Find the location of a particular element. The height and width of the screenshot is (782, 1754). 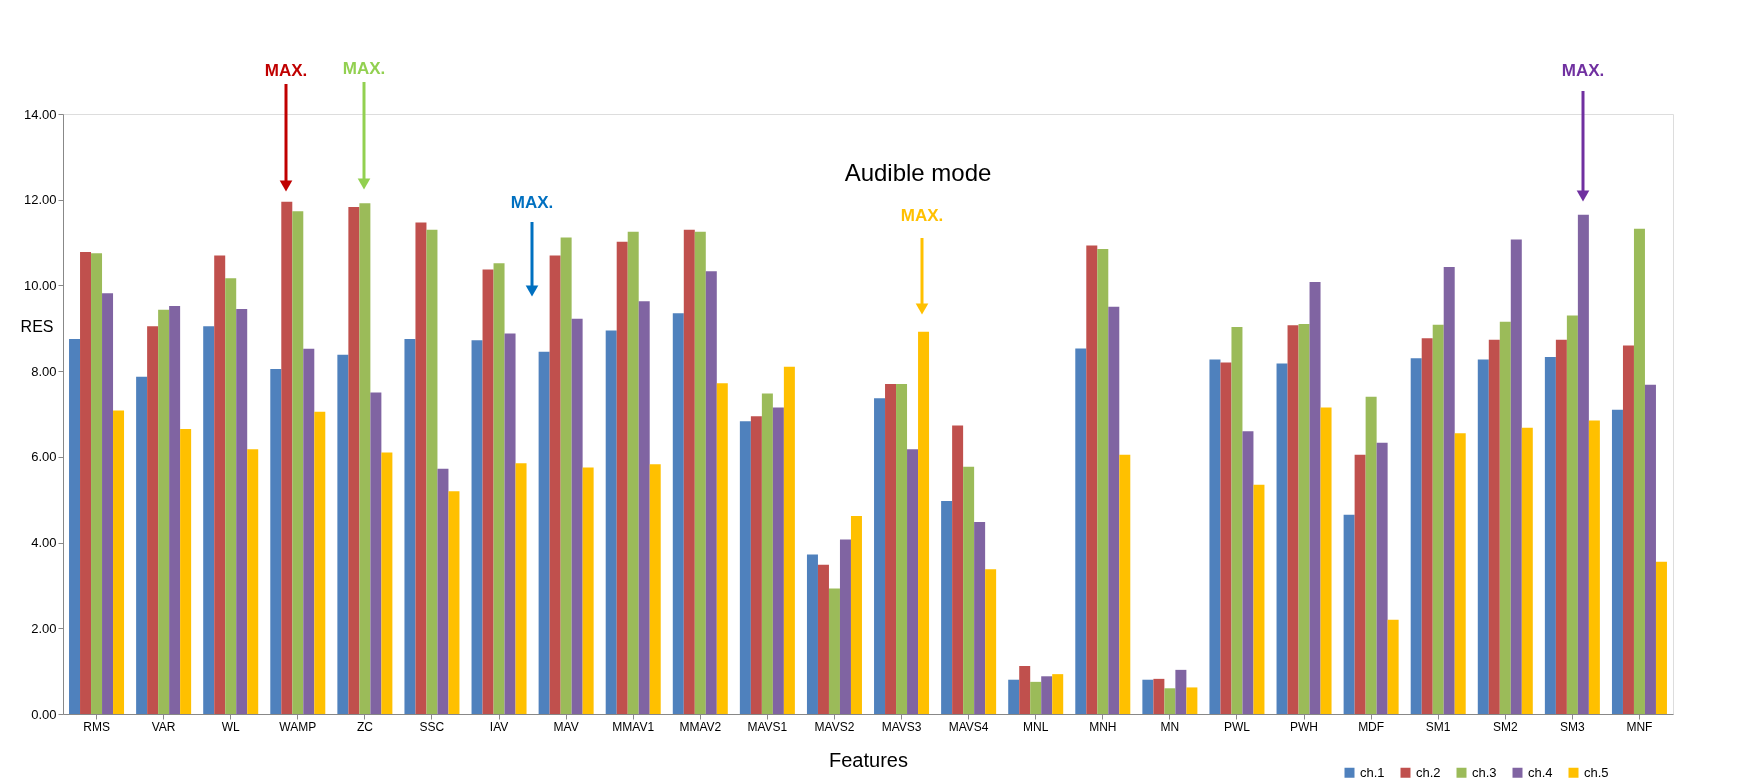

y-tick-label: 0.00 is located at coordinates (44, 714).